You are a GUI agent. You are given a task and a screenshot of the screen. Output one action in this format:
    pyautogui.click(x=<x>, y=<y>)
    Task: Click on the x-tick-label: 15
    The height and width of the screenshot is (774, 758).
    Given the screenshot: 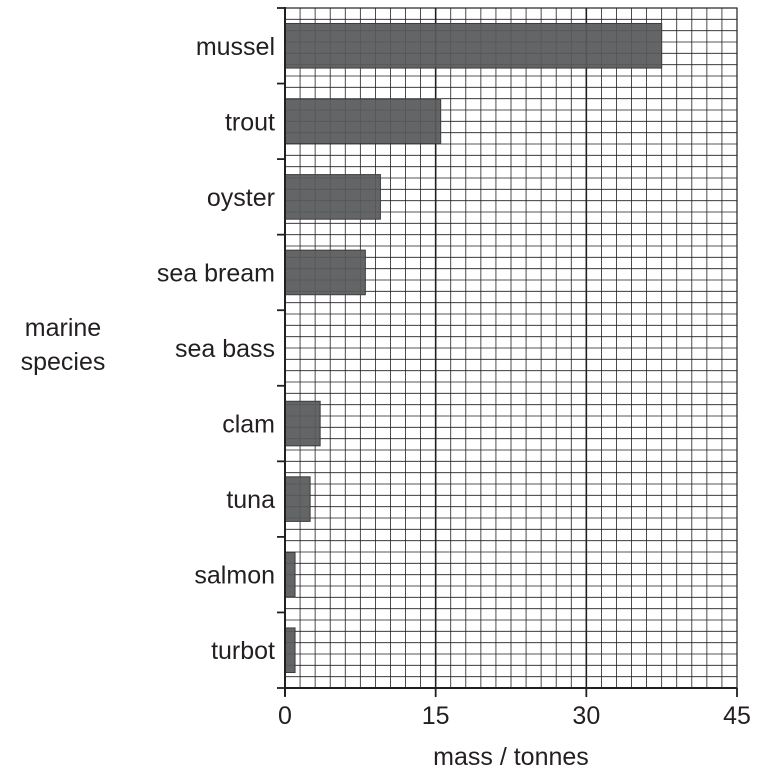 What is the action you would take?
    pyautogui.click(x=436, y=716)
    